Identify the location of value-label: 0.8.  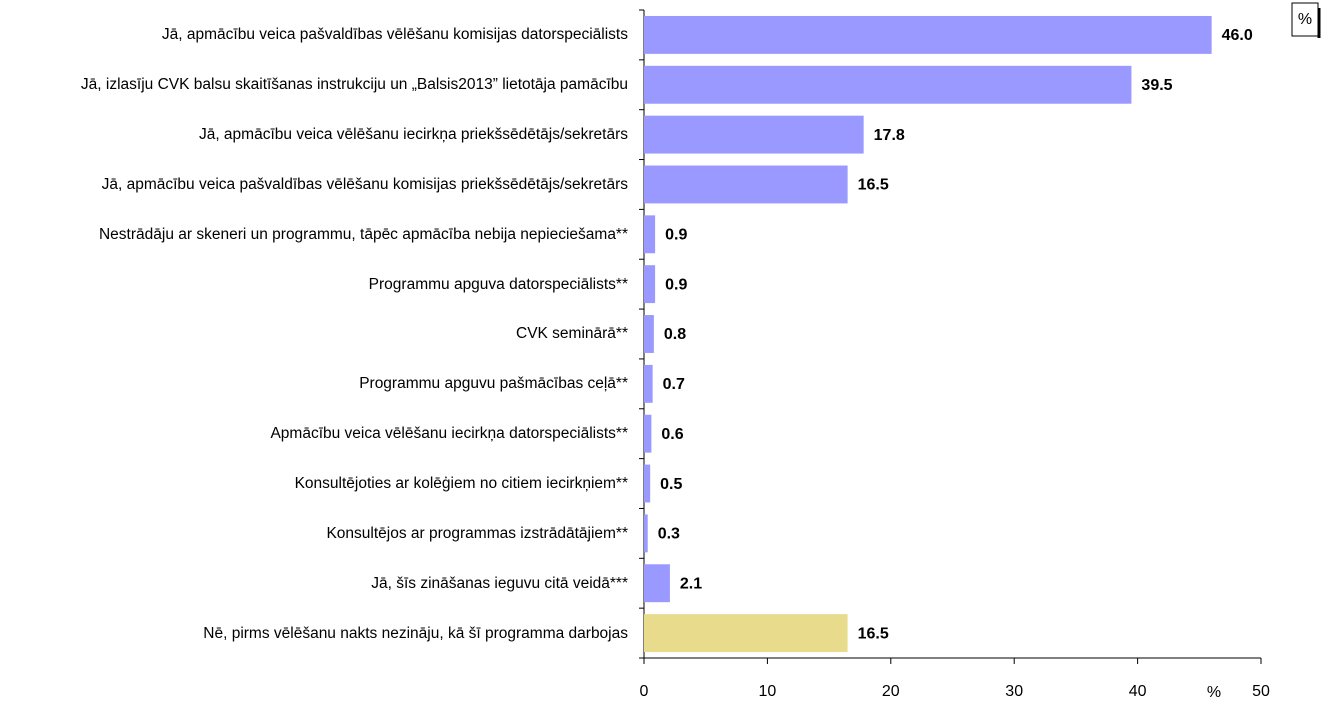
(675, 334).